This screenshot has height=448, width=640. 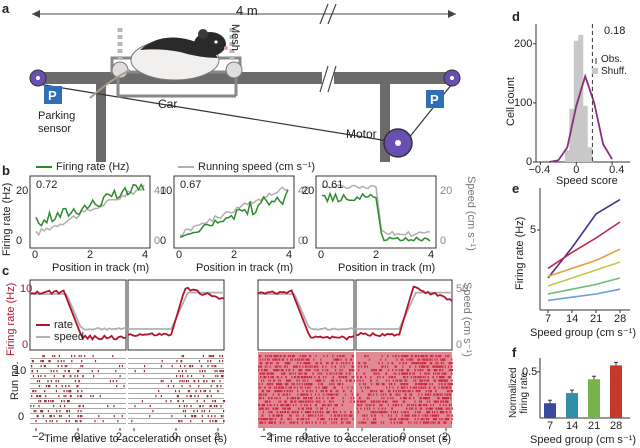 What do you see at coordinates (11, 319) in the screenshot?
I see `c-ylabel-left: Firing rate (Hz)` at bounding box center [11, 319].